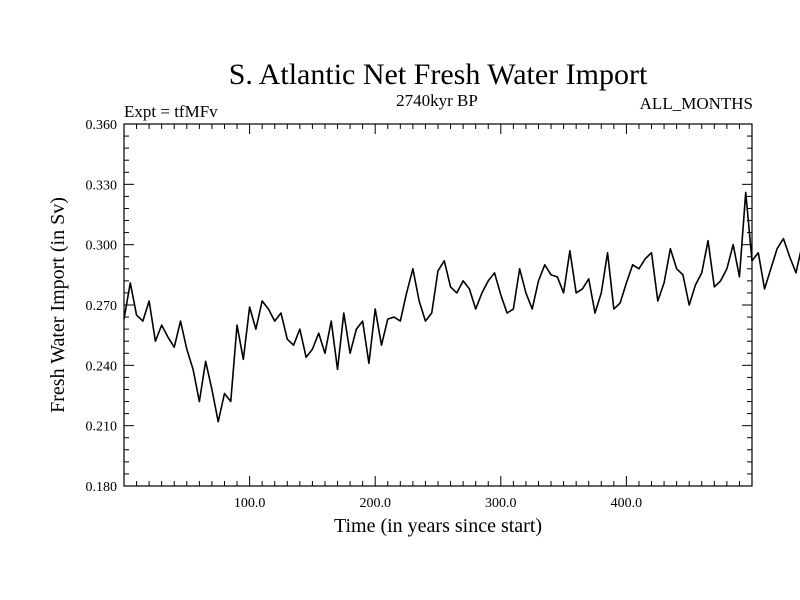  What do you see at coordinates (102, 366) in the screenshot?
I see `y-tick-label: 0.240` at bounding box center [102, 366].